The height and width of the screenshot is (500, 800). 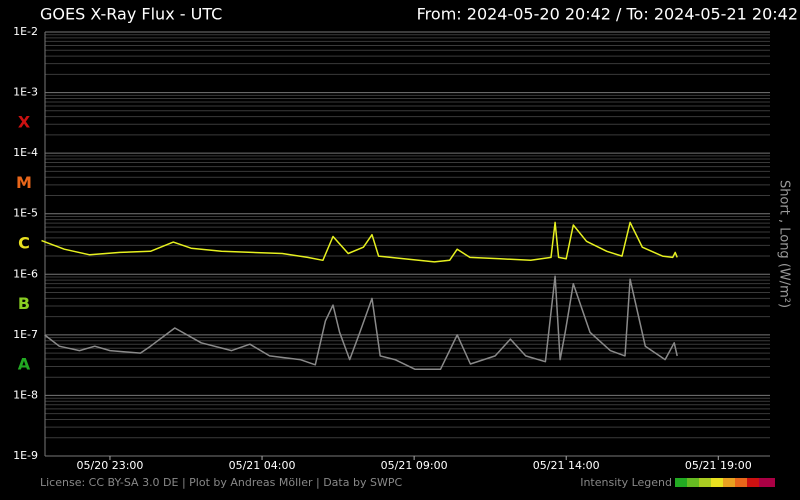 I want to click on y-tick-label: 1E-6, so click(x=25, y=273).